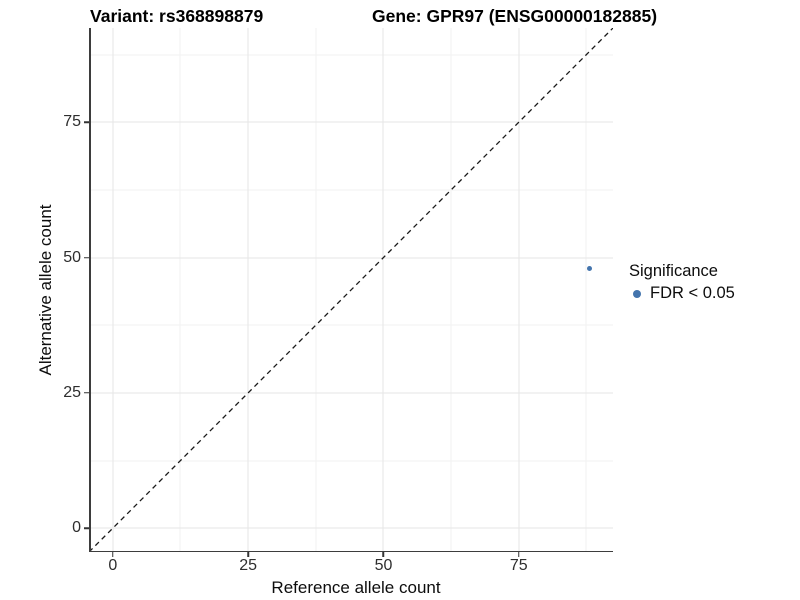  Describe the element at coordinates (90, 290) in the screenshot. I see `y-axis-line` at that location.